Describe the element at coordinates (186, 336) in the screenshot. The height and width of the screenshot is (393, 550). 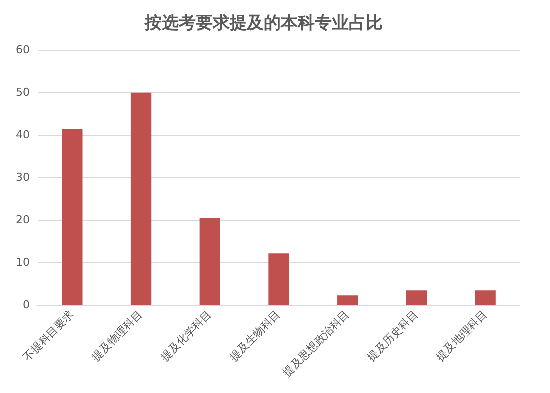
I see `x-tick-label: 提及化学科目` at that location.